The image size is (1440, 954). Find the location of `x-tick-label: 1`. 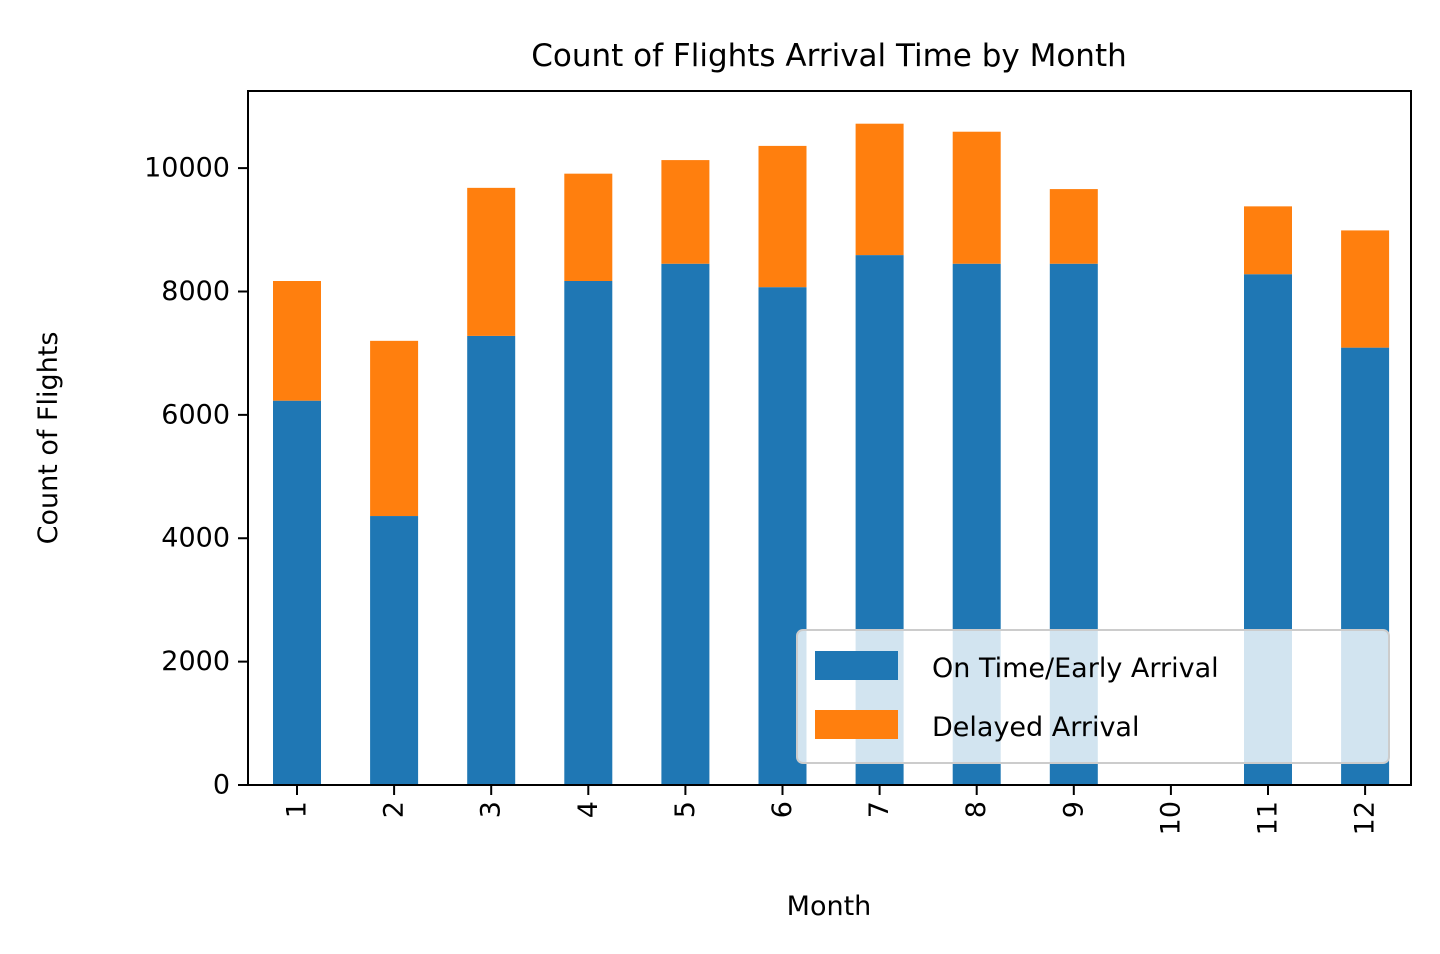

x-tick-label: 1 is located at coordinates (297, 809).